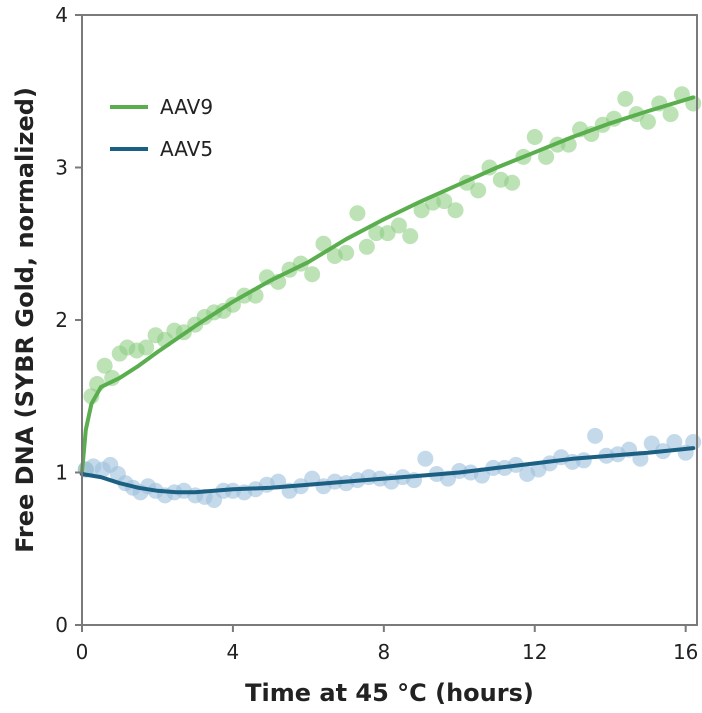 The height and width of the screenshot is (713, 702). I want to click on y-tick-label: 4, so click(61, 15).